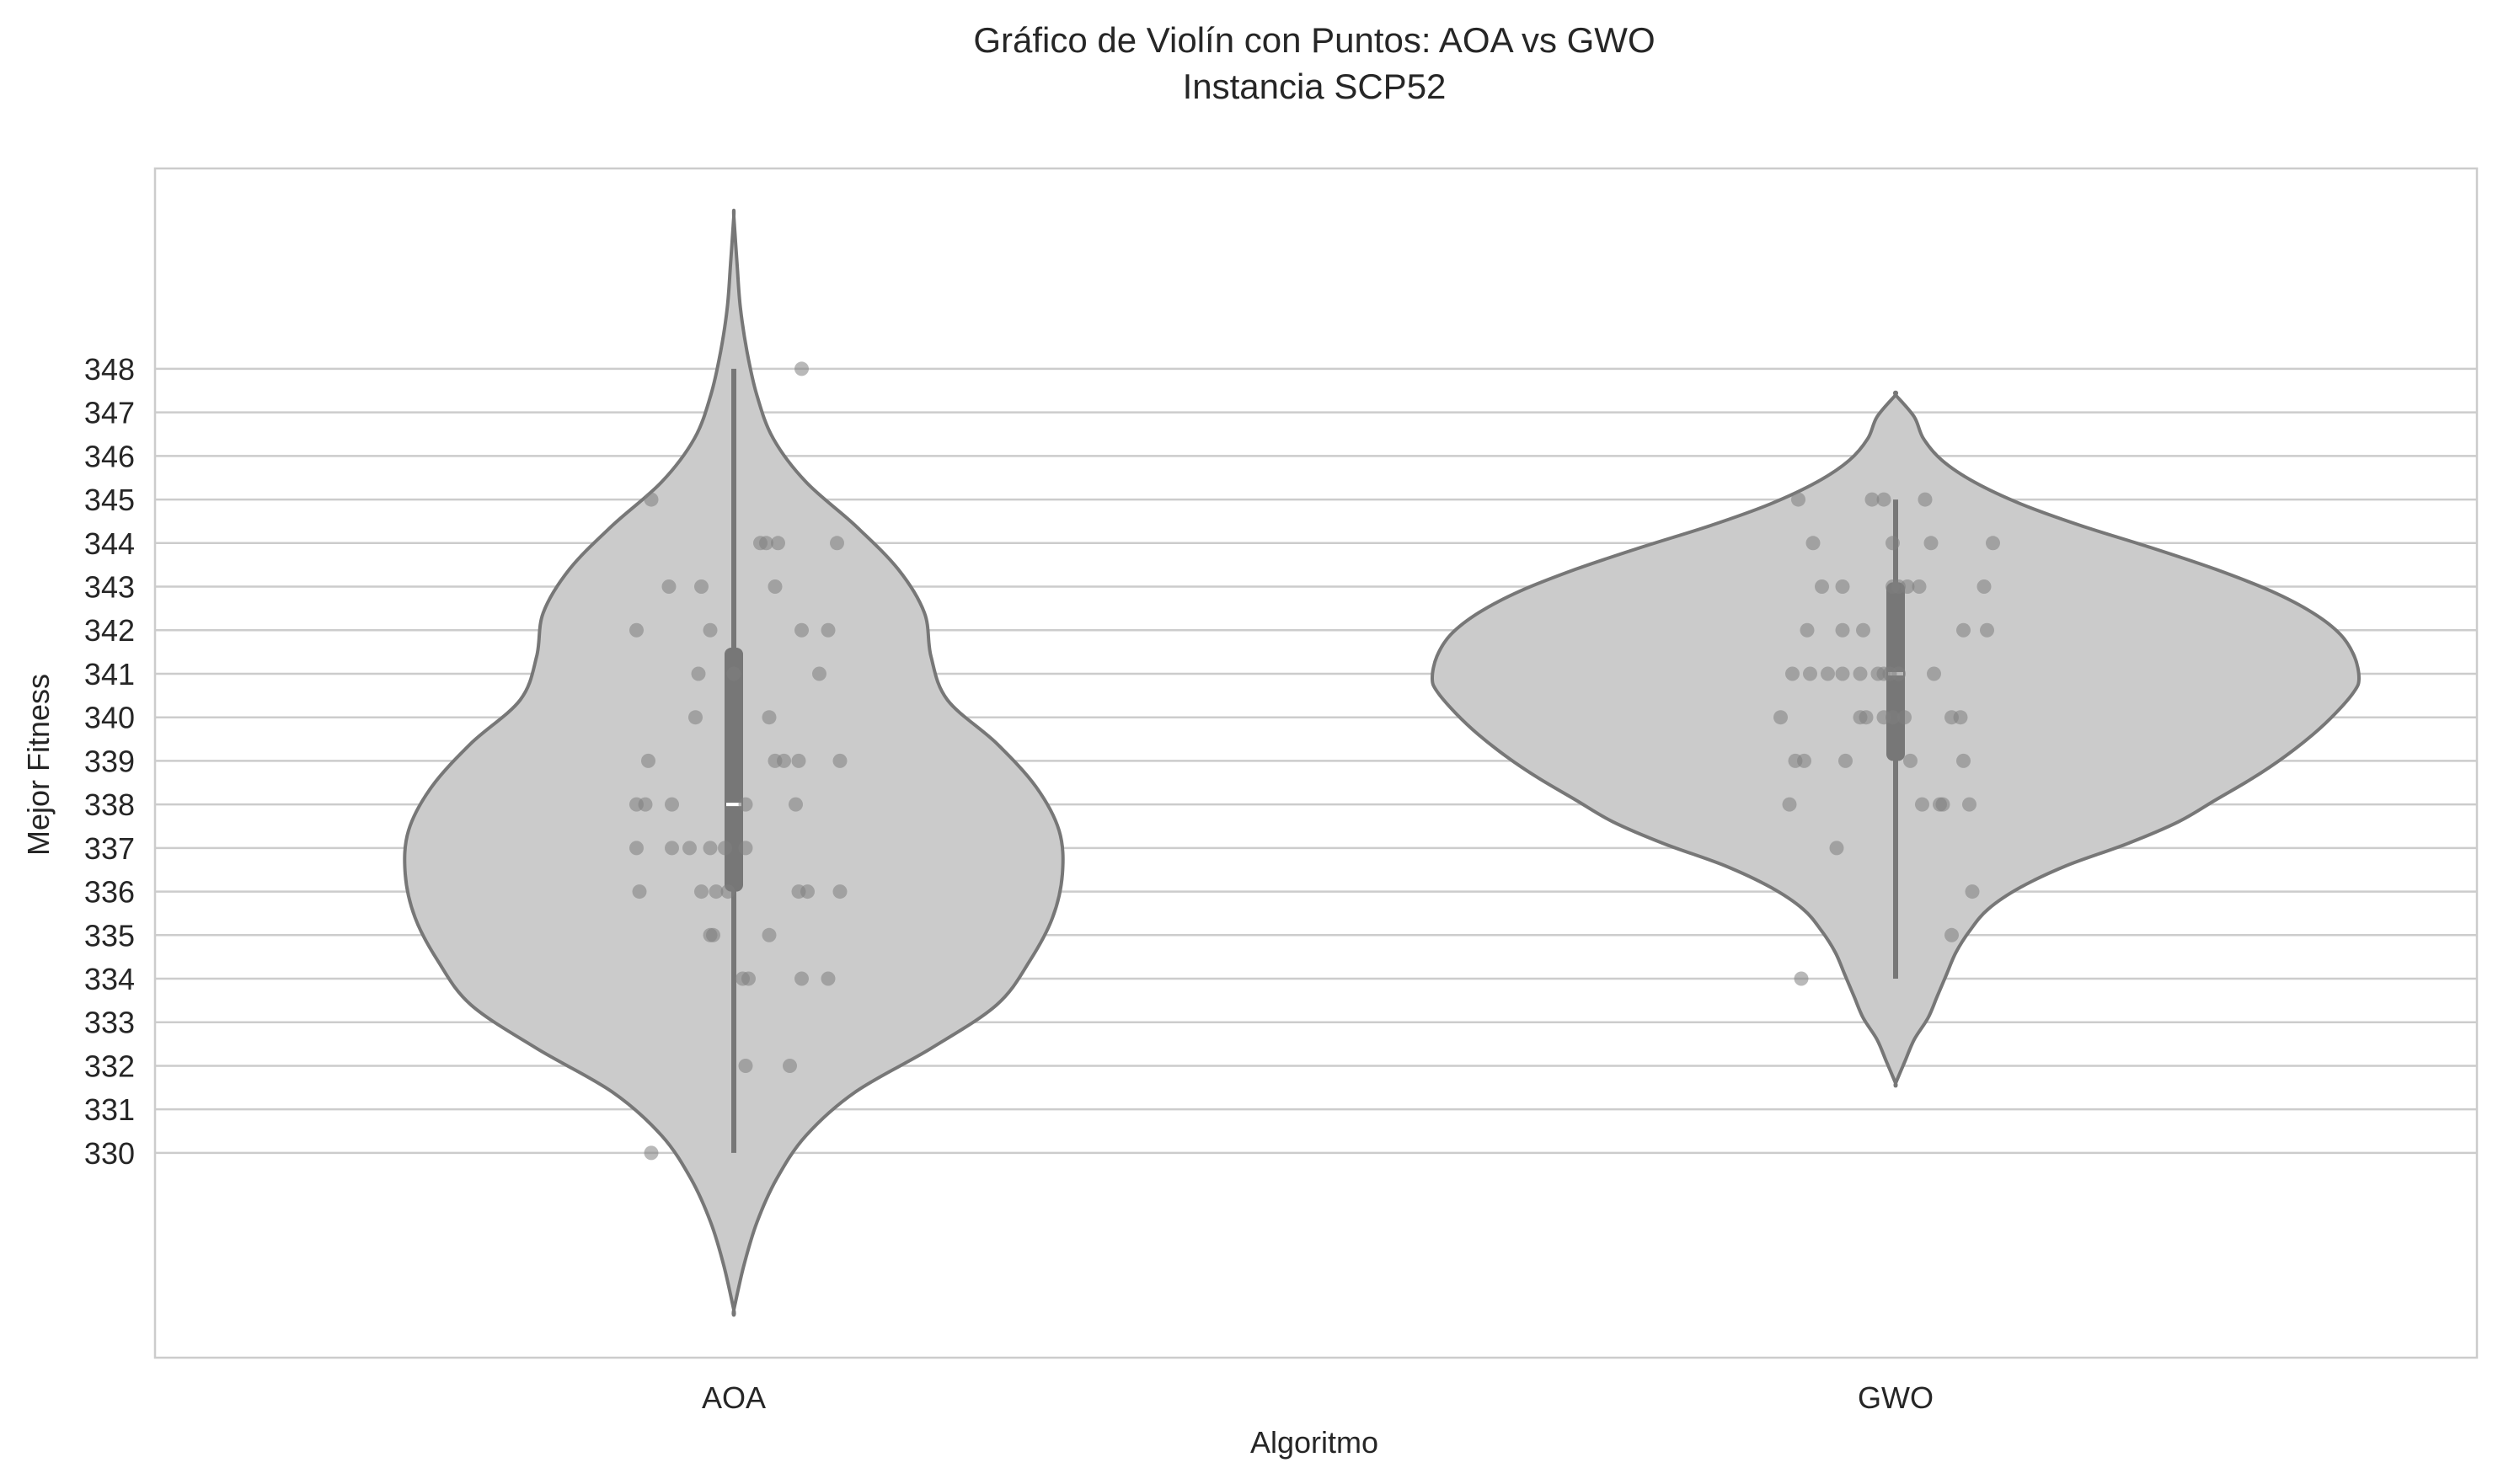 This screenshot has height=1484, width=2498. I want to click on x-tick-label: GWO, so click(1896, 1398).